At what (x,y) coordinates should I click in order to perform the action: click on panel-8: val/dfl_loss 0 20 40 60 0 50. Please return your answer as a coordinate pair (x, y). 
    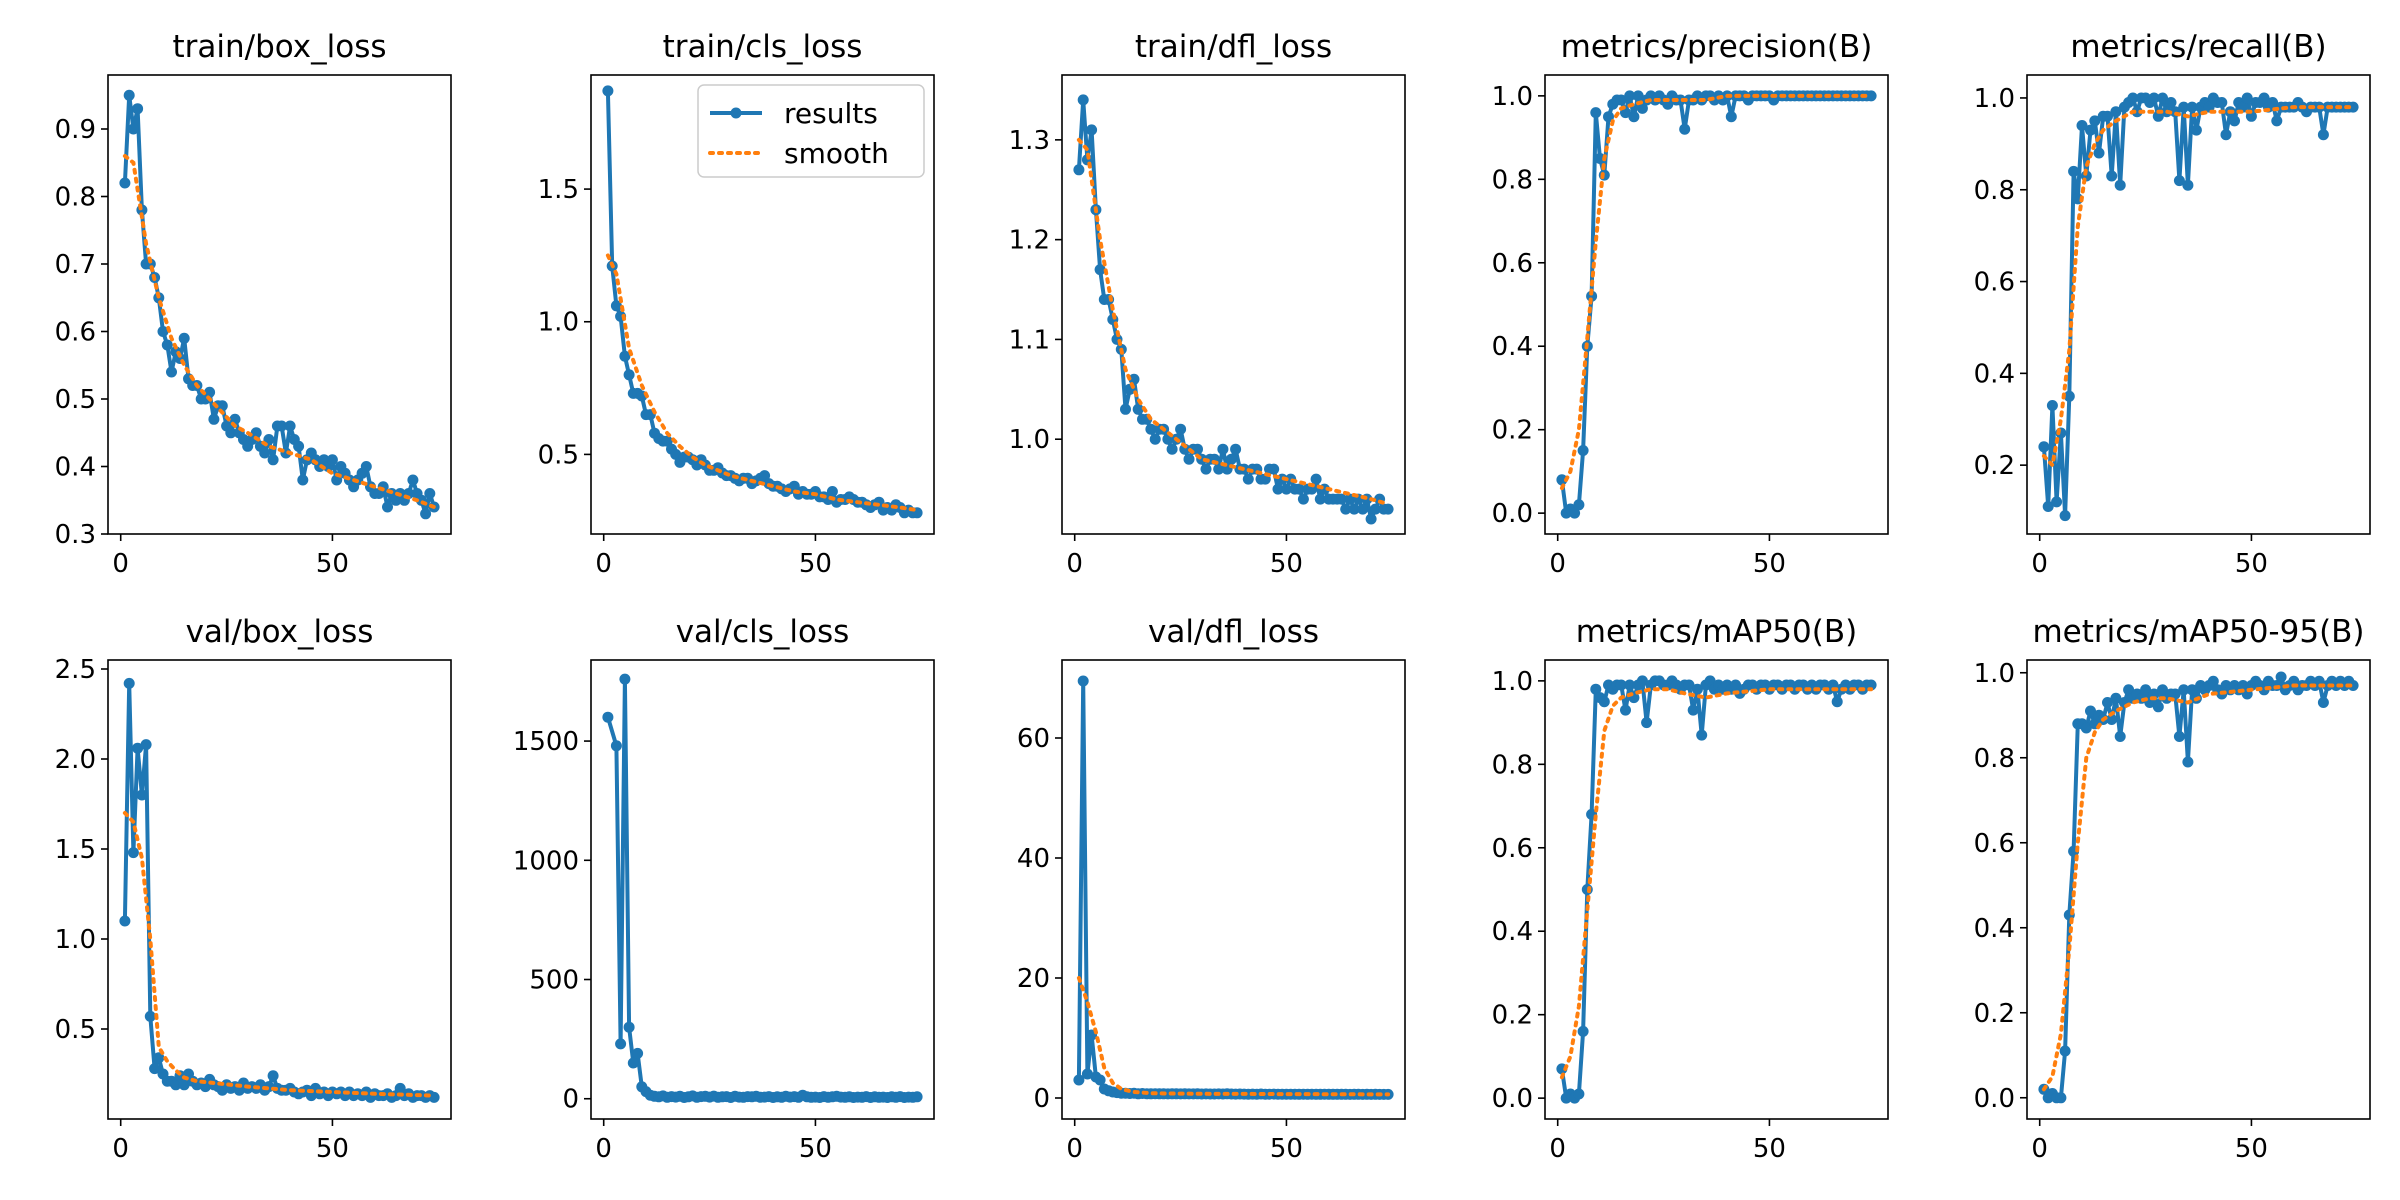
    Looking at the image, I should click on (1211, 889).